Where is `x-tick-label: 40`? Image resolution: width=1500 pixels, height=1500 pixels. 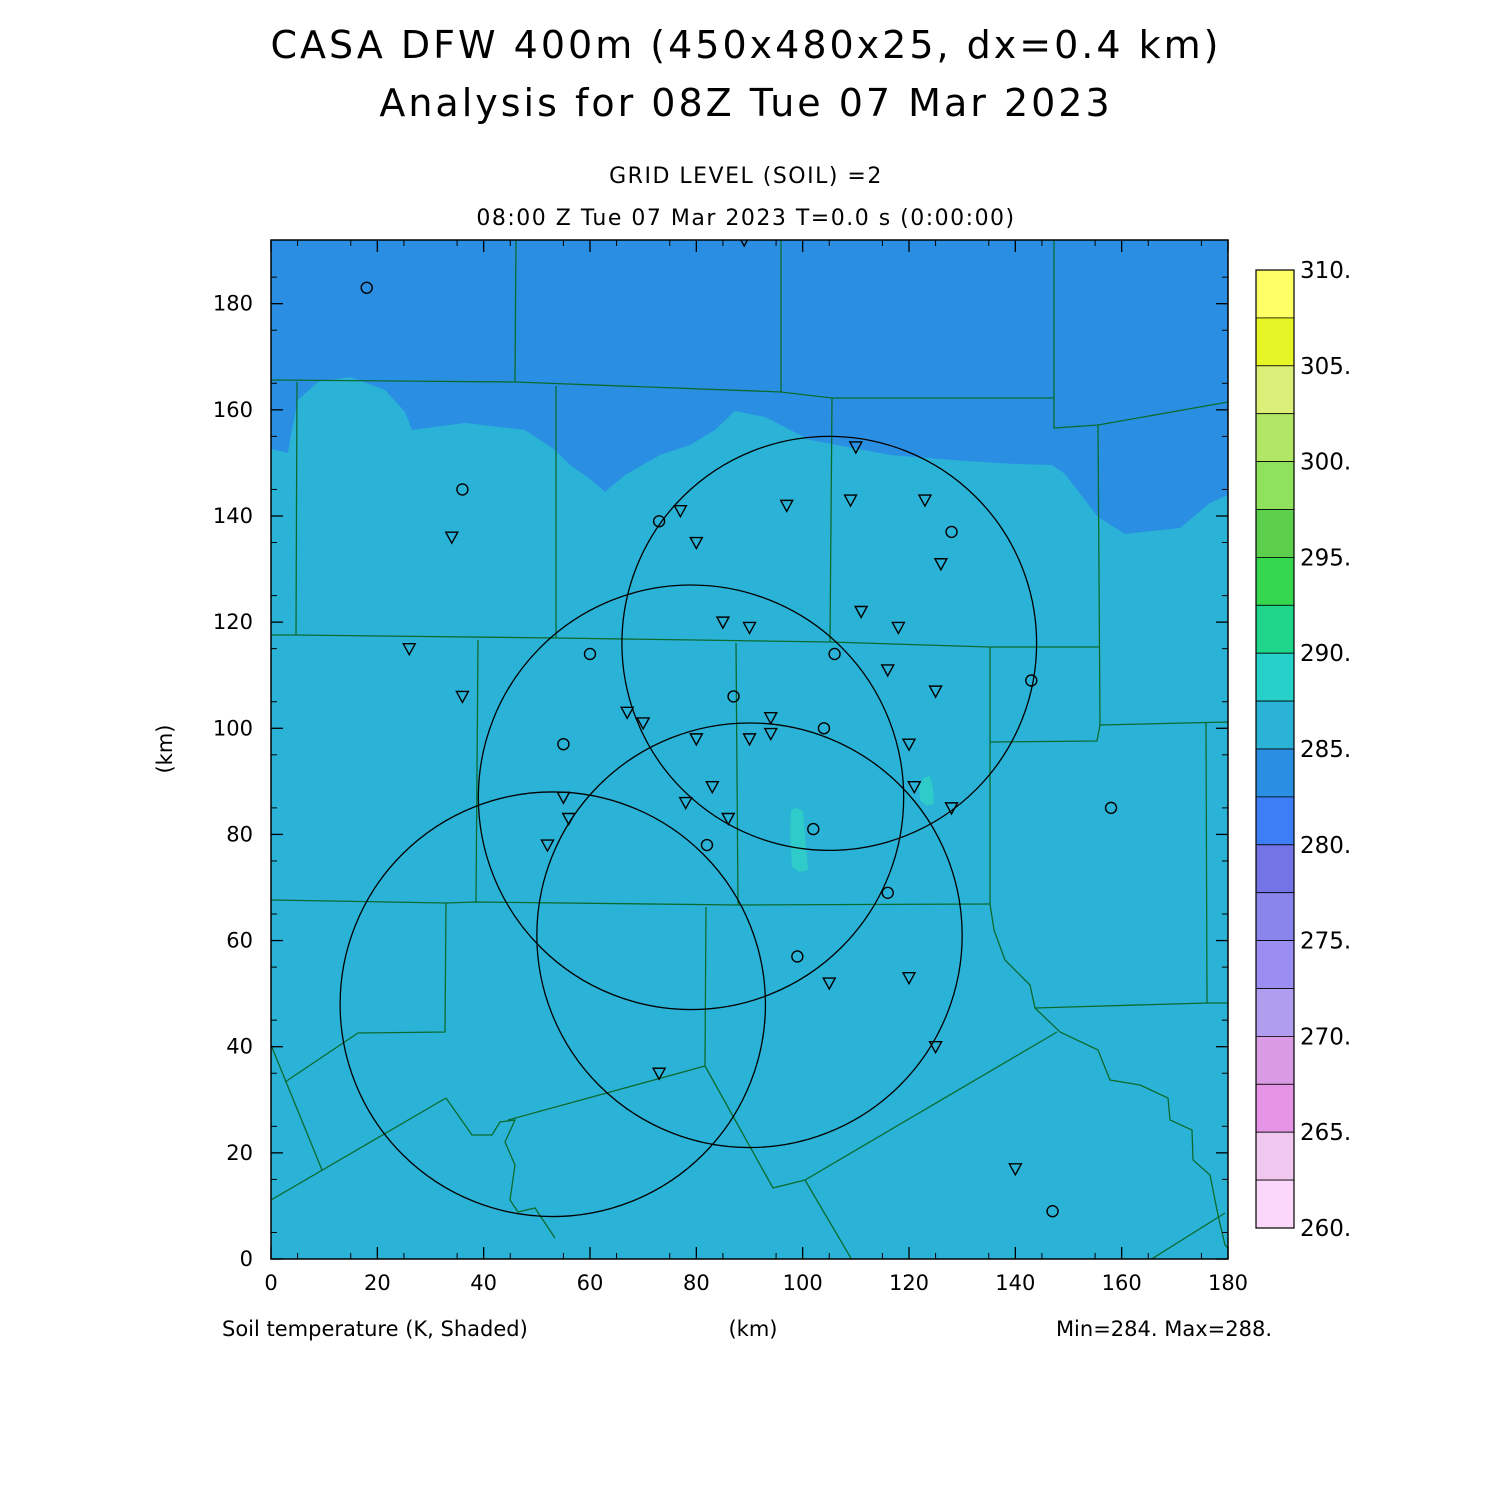
x-tick-label: 40 is located at coordinates (483, 1283).